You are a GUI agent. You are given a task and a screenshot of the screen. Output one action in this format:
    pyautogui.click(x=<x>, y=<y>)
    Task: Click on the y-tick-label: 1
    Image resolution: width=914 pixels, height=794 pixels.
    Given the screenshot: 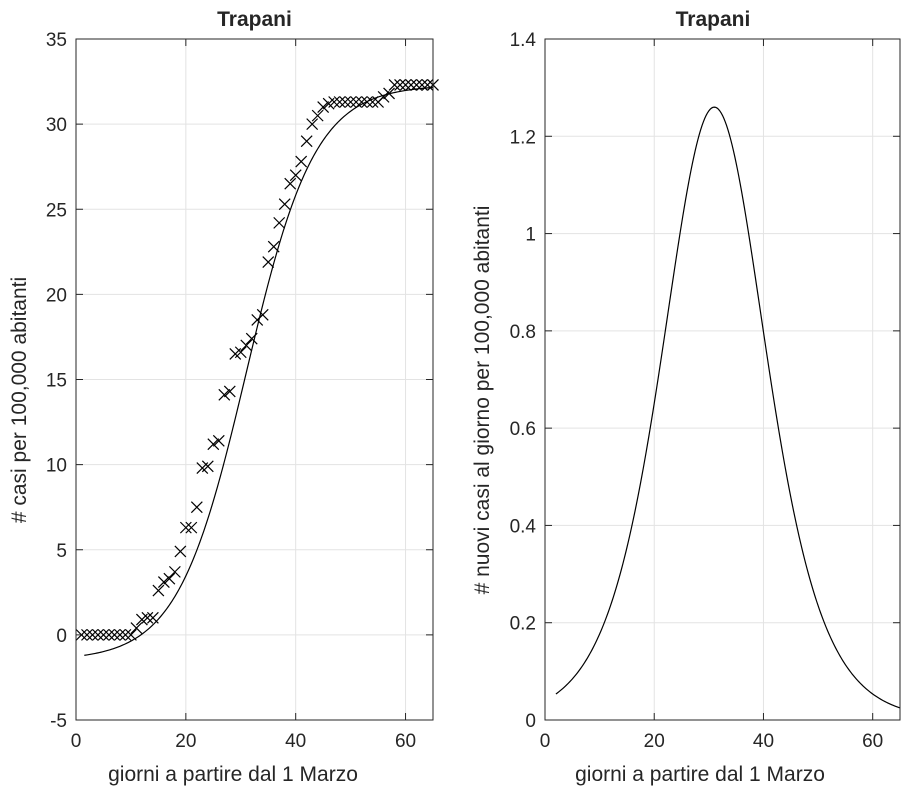 What is the action you would take?
    pyautogui.click(x=530, y=235)
    